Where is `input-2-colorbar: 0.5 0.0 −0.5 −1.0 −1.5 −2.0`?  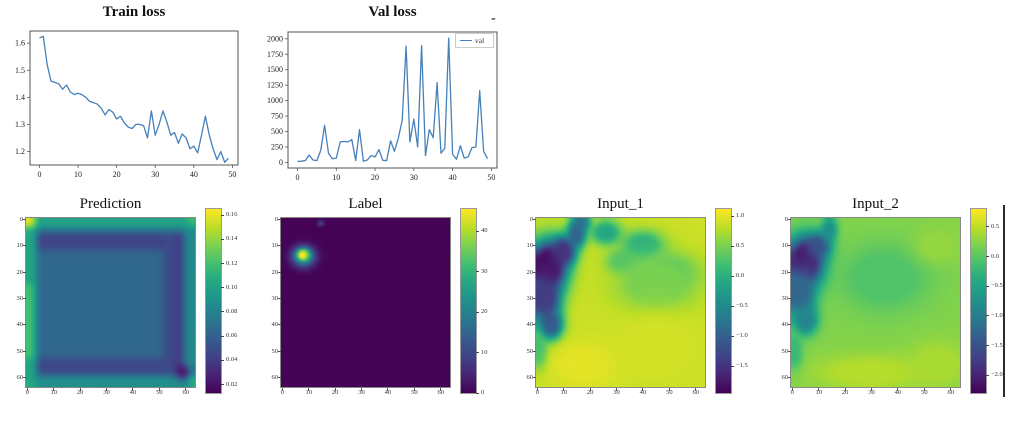 input-2-colorbar: 0.5 0.0 −0.5 −1.0 −1.5 −2.0 is located at coordinates (993, 301).